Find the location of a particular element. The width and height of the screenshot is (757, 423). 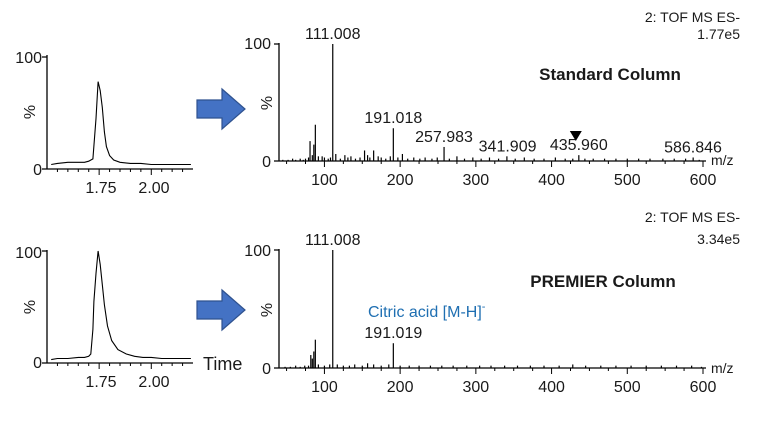

ms2-ytick-0: 0 is located at coordinates (266, 369).